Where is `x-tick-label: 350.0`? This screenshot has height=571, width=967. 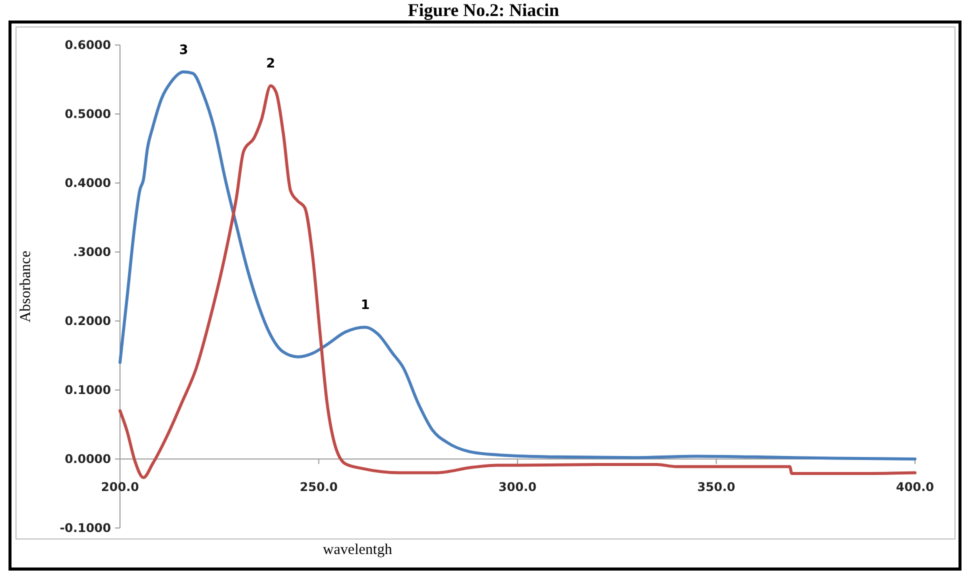 x-tick-label: 350.0 is located at coordinates (716, 487).